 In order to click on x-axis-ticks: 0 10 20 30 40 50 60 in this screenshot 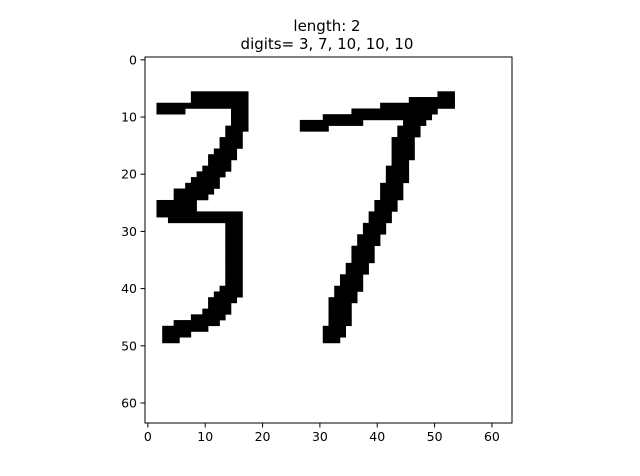, I will do `click(322, 433)`.